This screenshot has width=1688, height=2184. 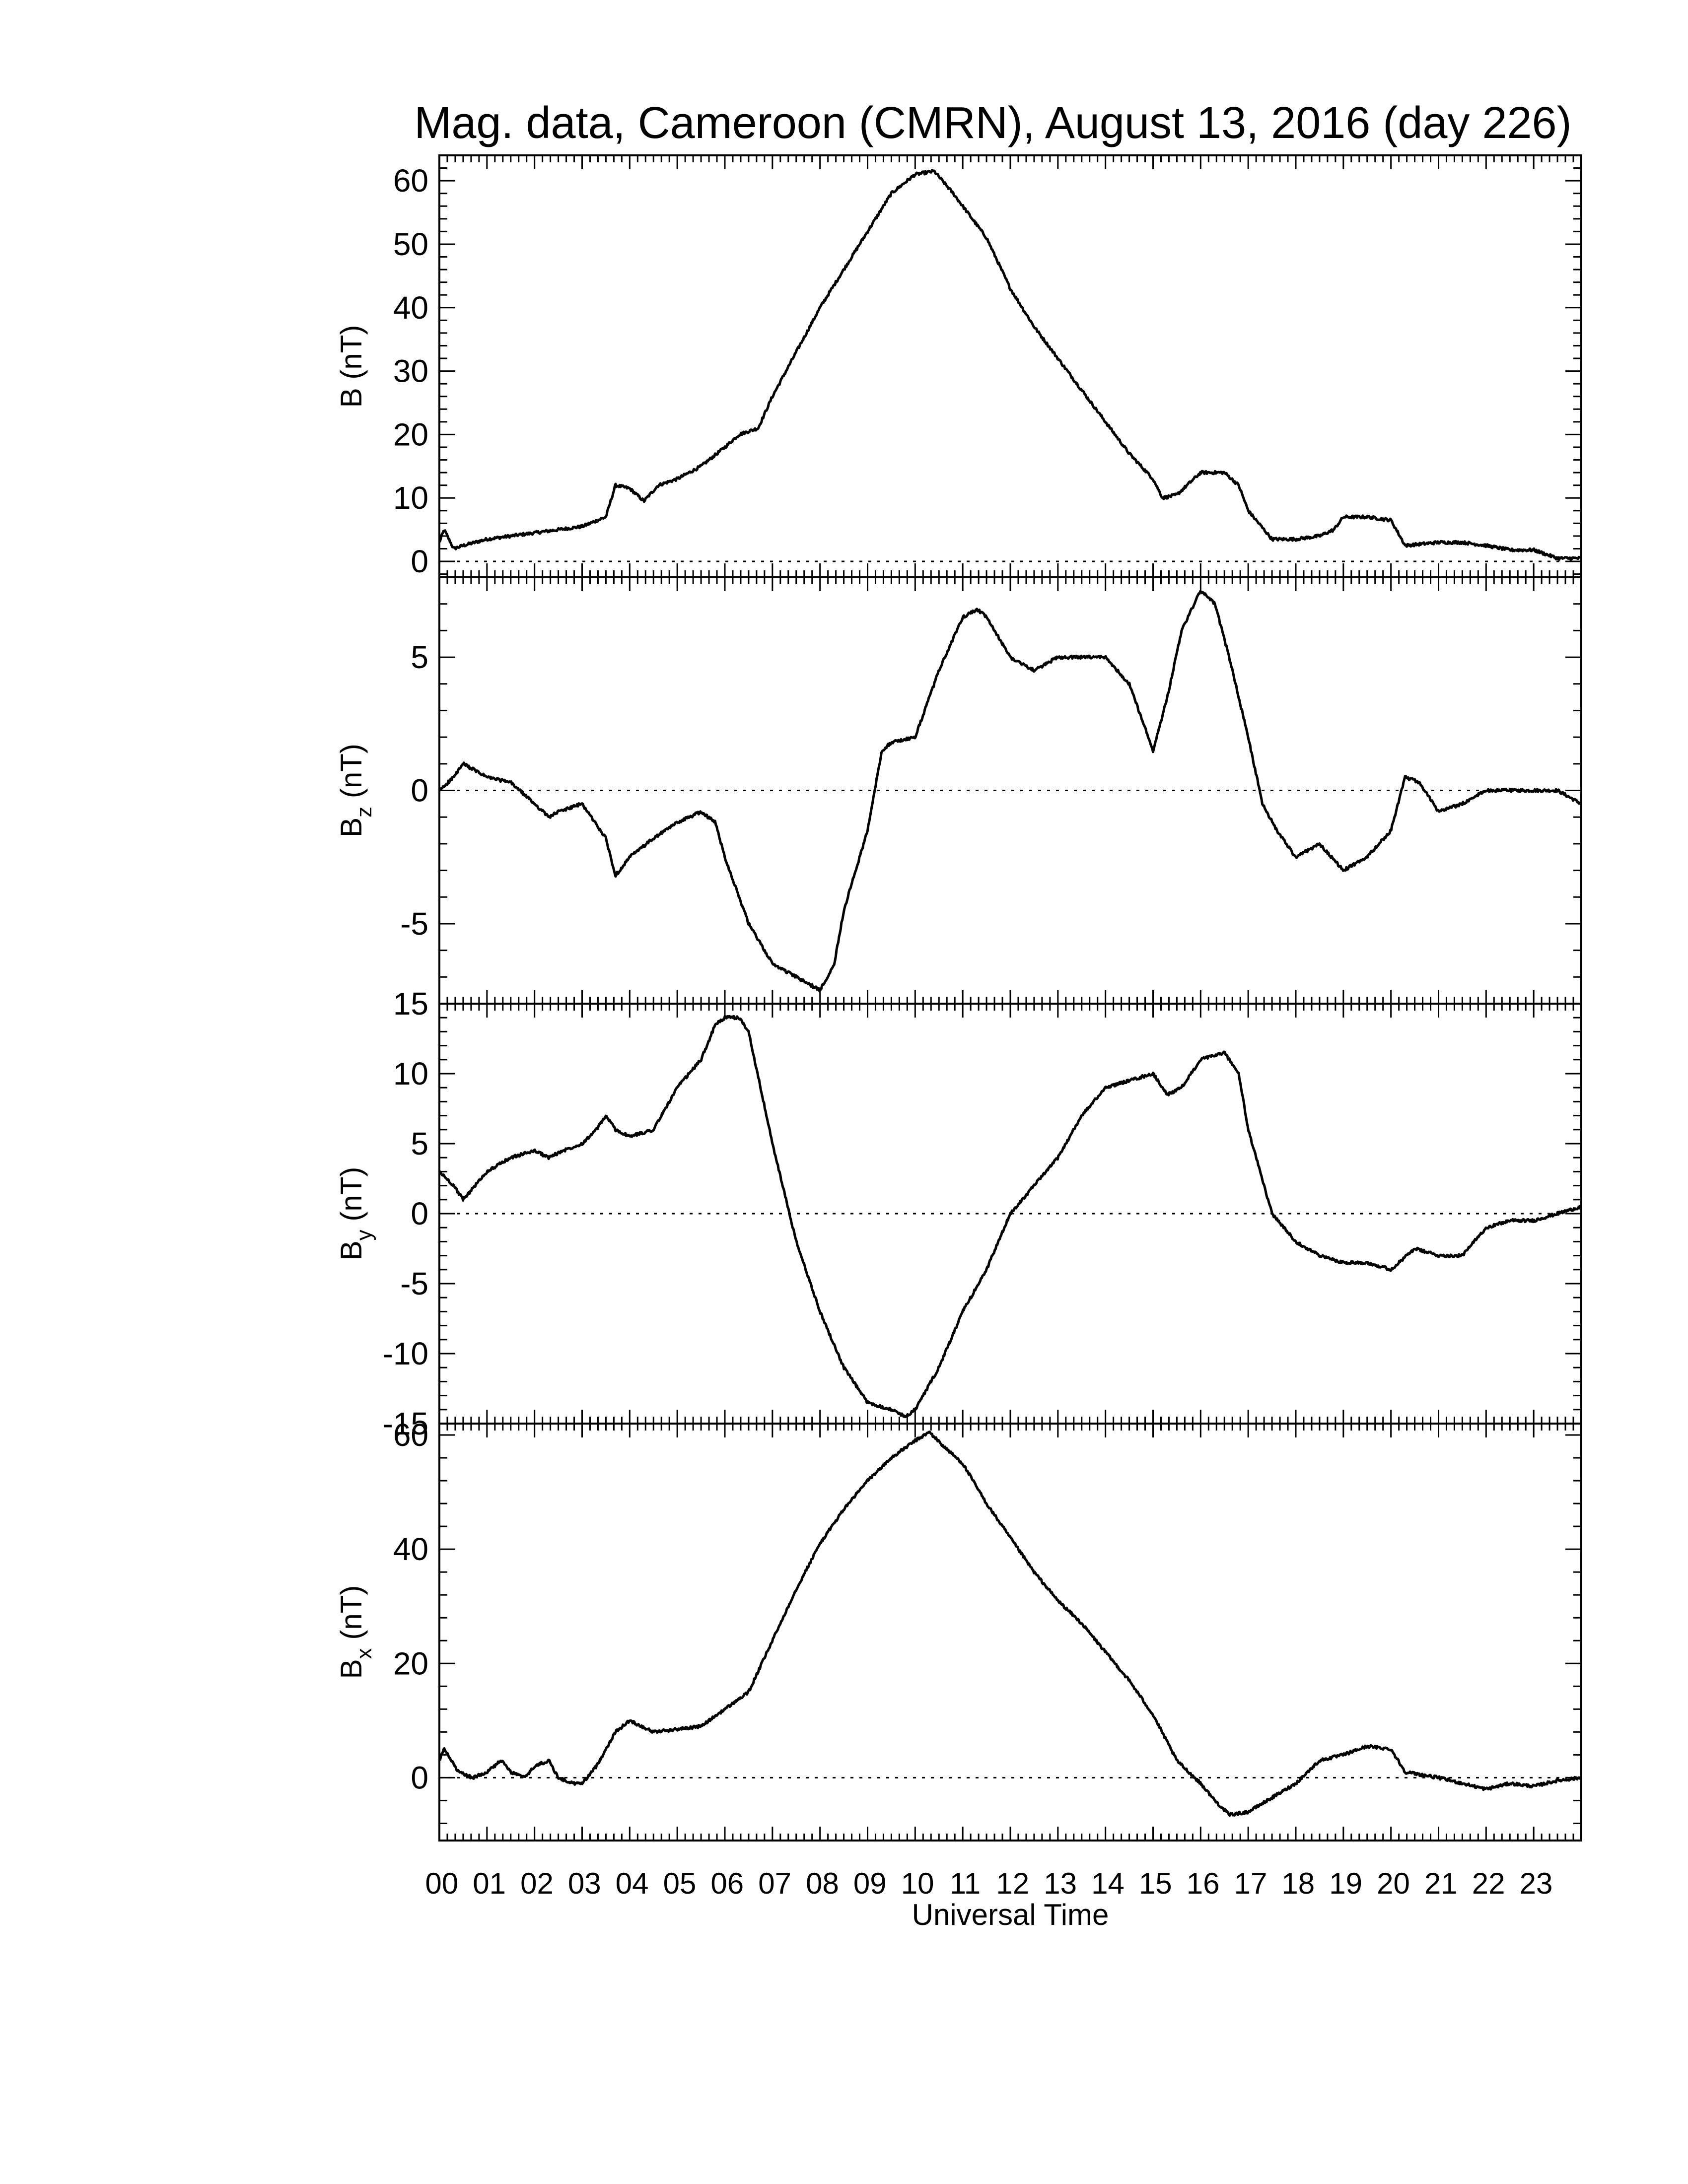 What do you see at coordinates (965, 1883) in the screenshot?
I see `x-tick-label: 11` at bounding box center [965, 1883].